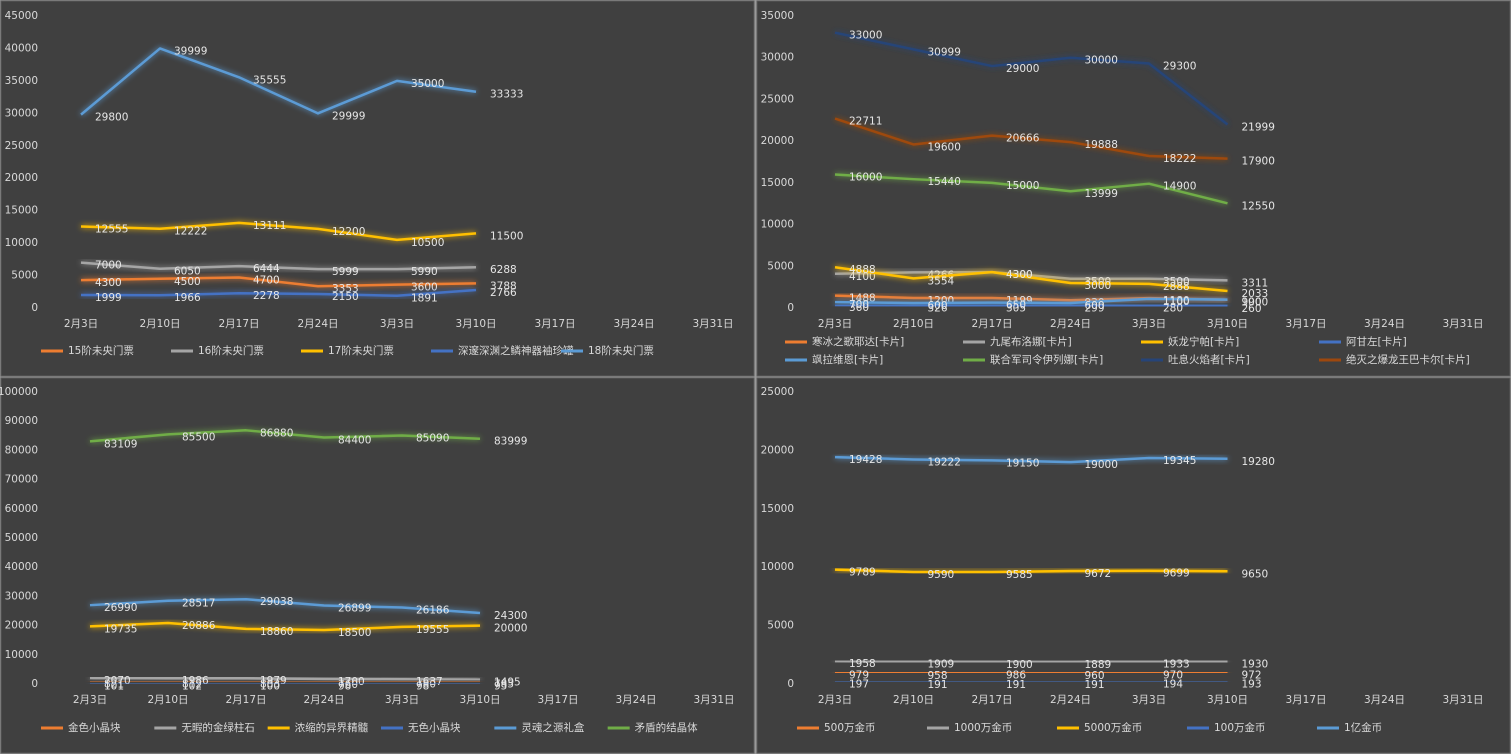 The width and height of the screenshot is (1511, 754). I want to click on data-label: 10500, so click(427, 243).